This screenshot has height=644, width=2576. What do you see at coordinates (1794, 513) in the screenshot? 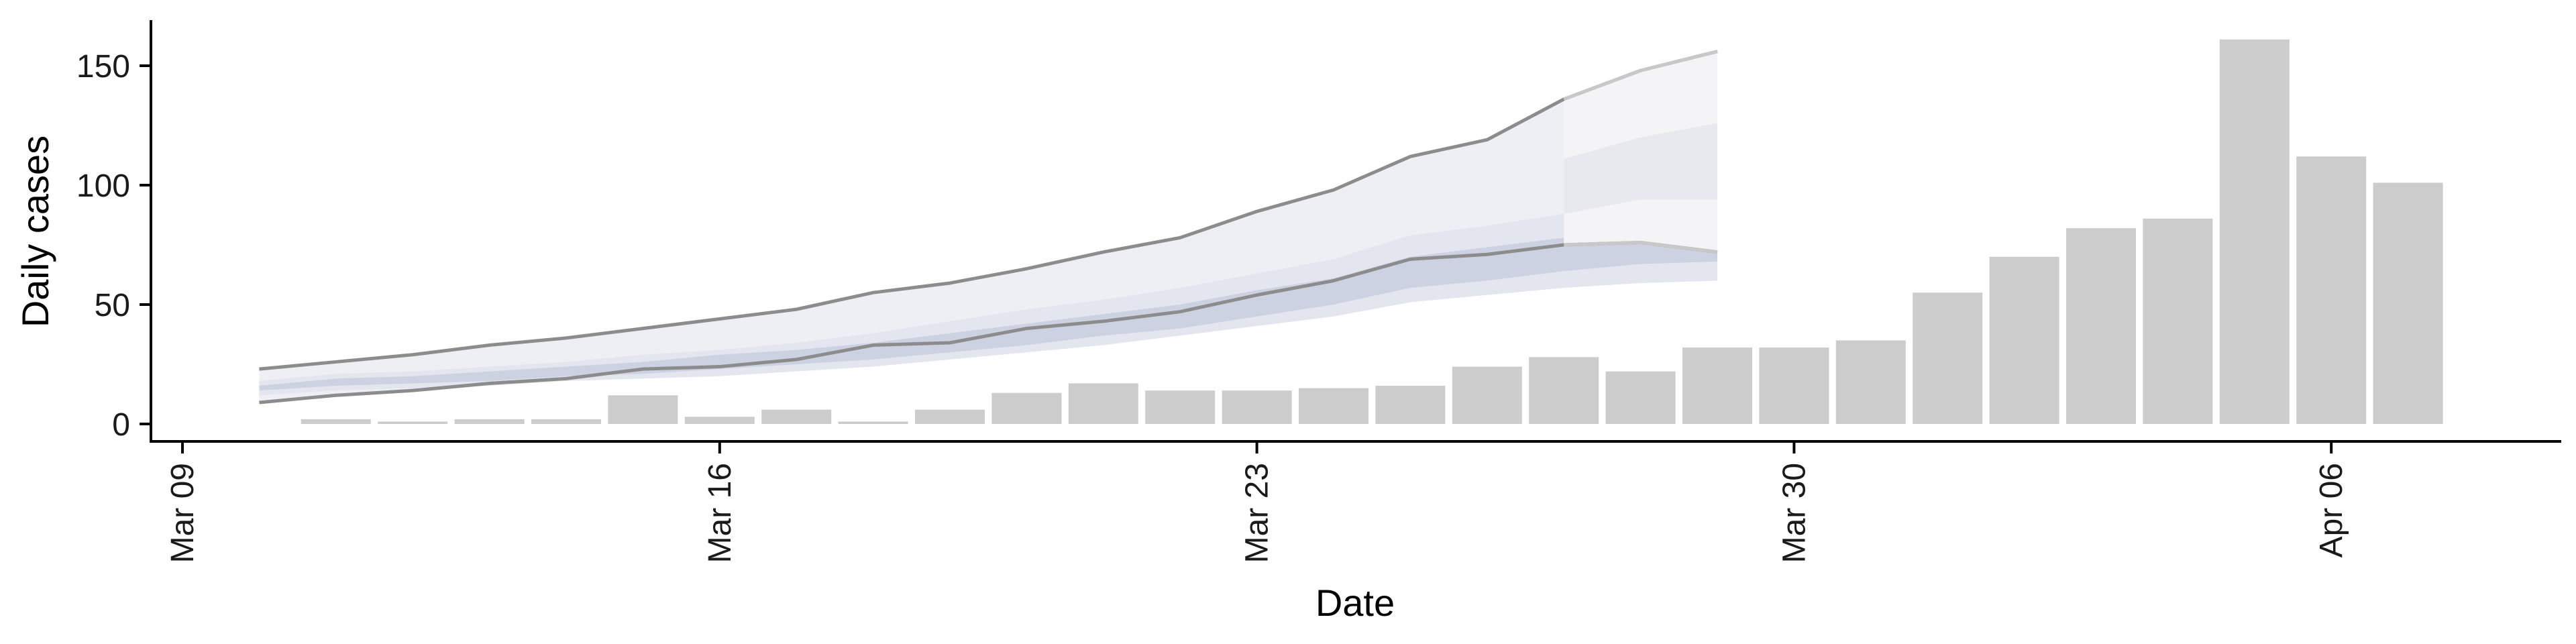
I see `x-tick-label: Mar 30` at bounding box center [1794, 513].